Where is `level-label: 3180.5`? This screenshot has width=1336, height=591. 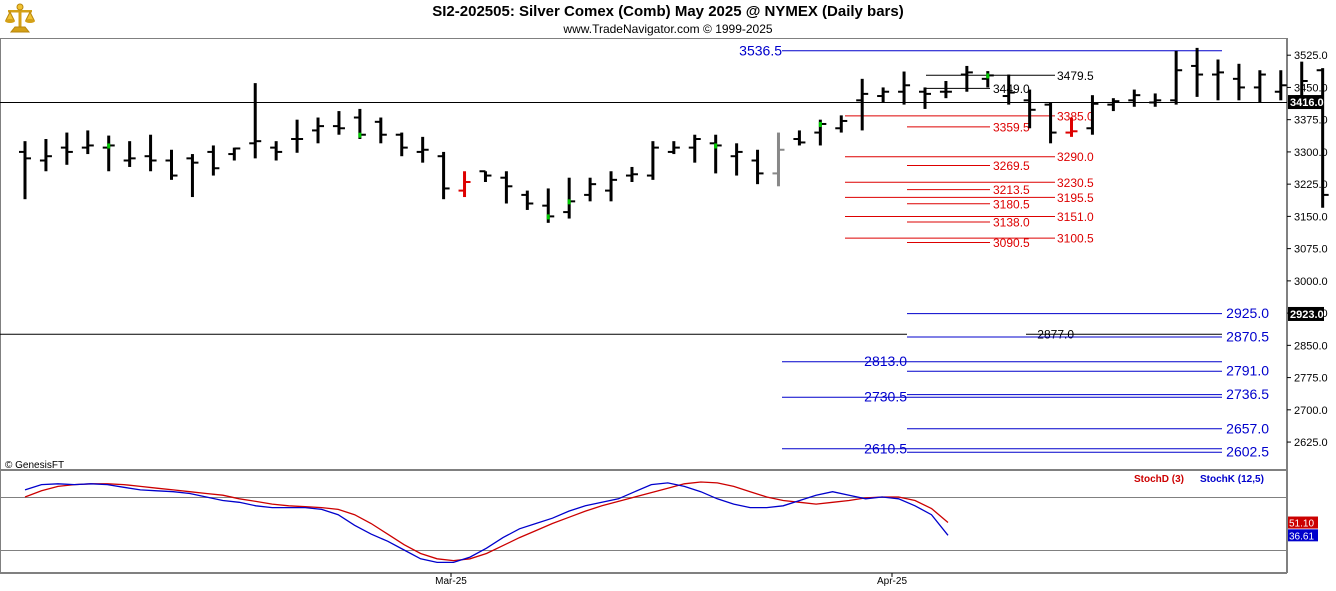 level-label: 3180.5 is located at coordinates (1011, 204).